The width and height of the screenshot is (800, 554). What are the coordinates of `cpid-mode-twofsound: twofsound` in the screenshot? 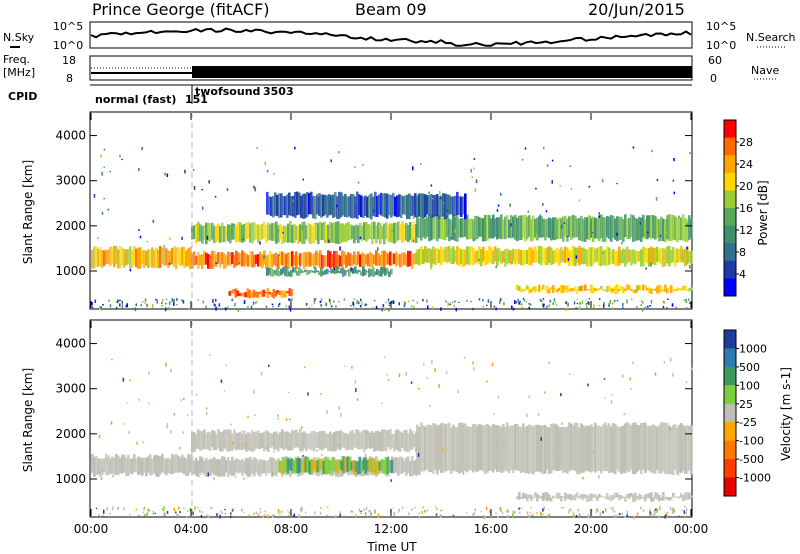 It's located at (227, 91).